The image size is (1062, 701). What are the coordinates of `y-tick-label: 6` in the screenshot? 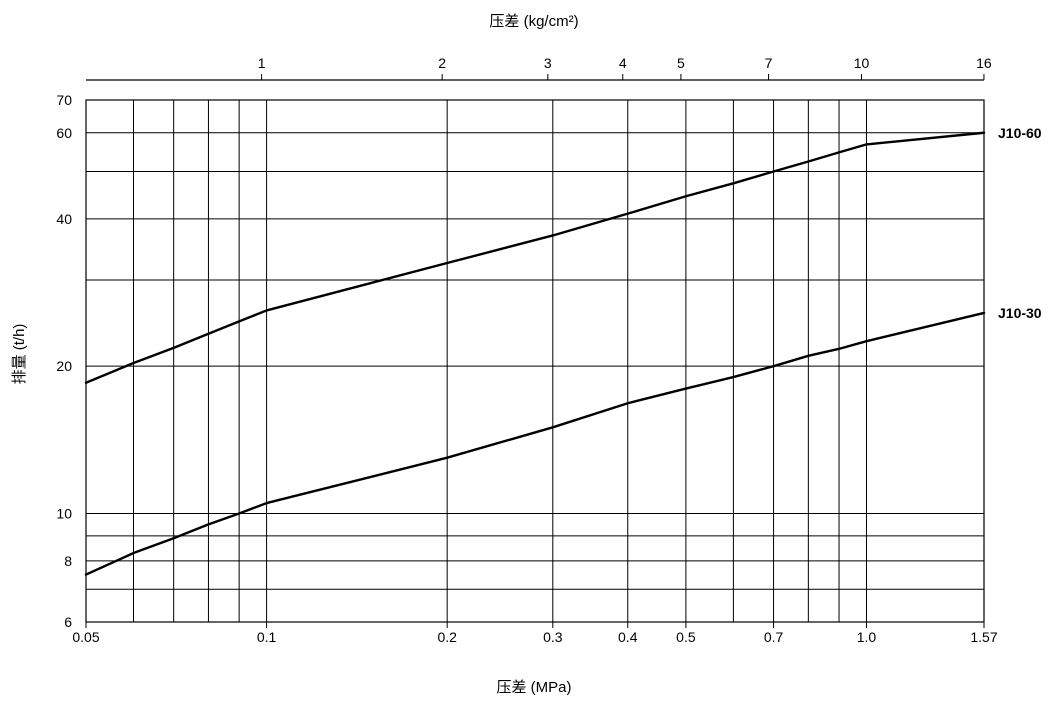 It's located at (68, 622).